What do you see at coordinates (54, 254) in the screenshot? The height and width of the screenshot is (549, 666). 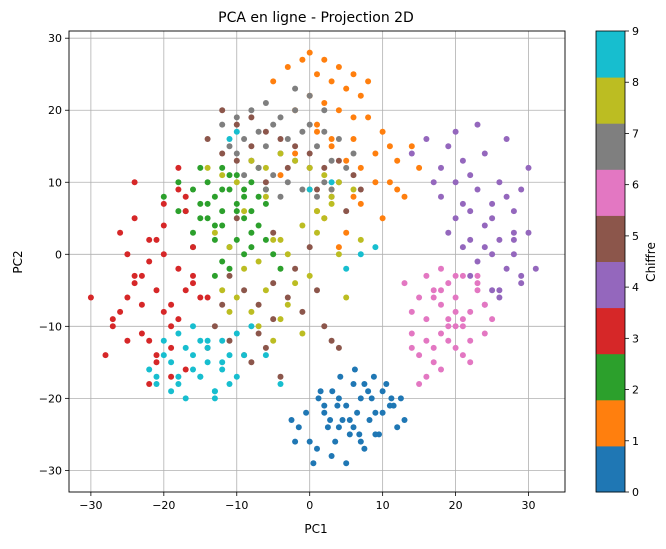 I see `y-axis-ticks: −30 −20 −10 0 10 20 30` at bounding box center [54, 254].